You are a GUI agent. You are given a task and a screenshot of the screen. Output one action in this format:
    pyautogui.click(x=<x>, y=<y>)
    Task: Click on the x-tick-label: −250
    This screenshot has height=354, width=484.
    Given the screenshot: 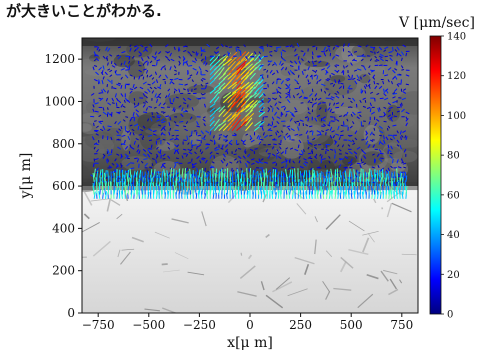 What is the action you would take?
    pyautogui.click(x=199, y=325)
    